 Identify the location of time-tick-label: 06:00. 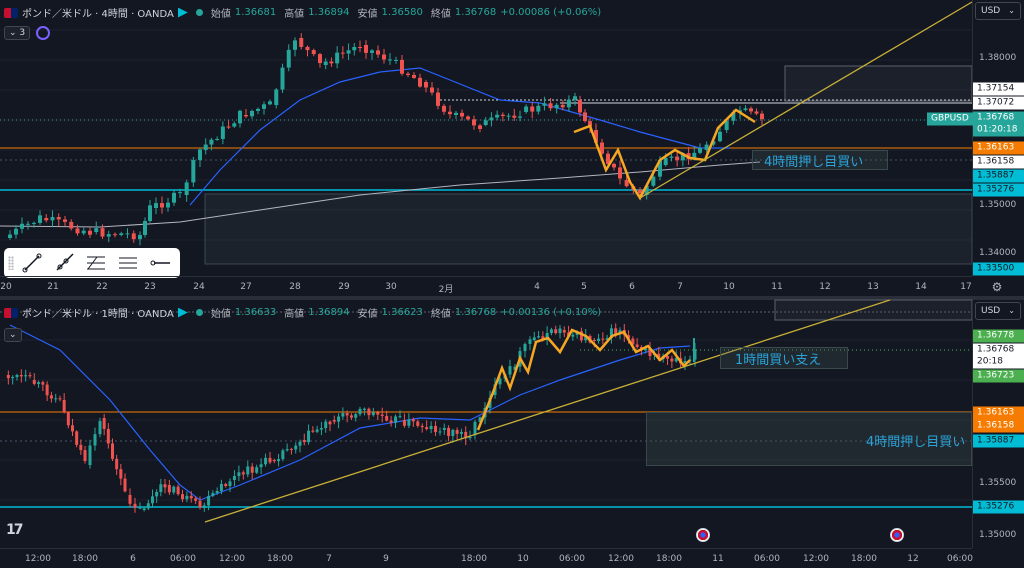
(767, 559).